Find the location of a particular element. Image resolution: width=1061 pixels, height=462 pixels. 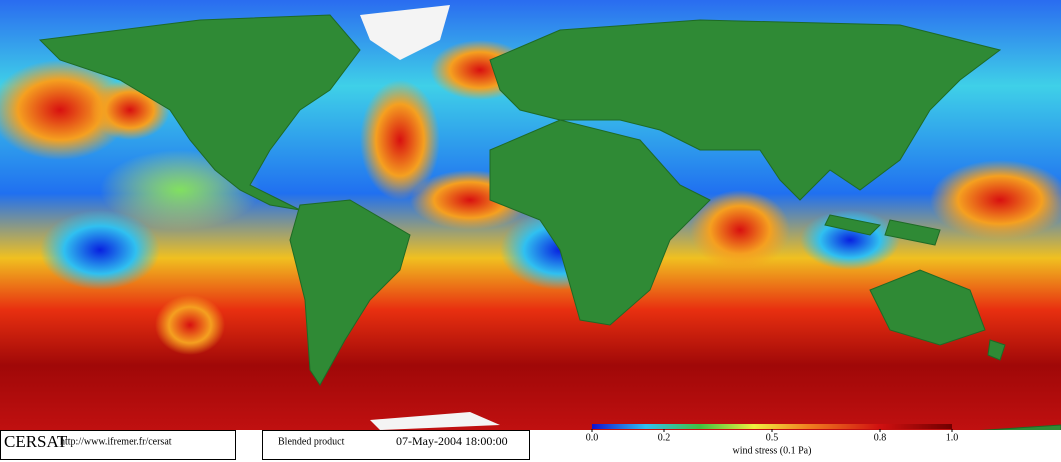

product-box is located at coordinates (396, 445).